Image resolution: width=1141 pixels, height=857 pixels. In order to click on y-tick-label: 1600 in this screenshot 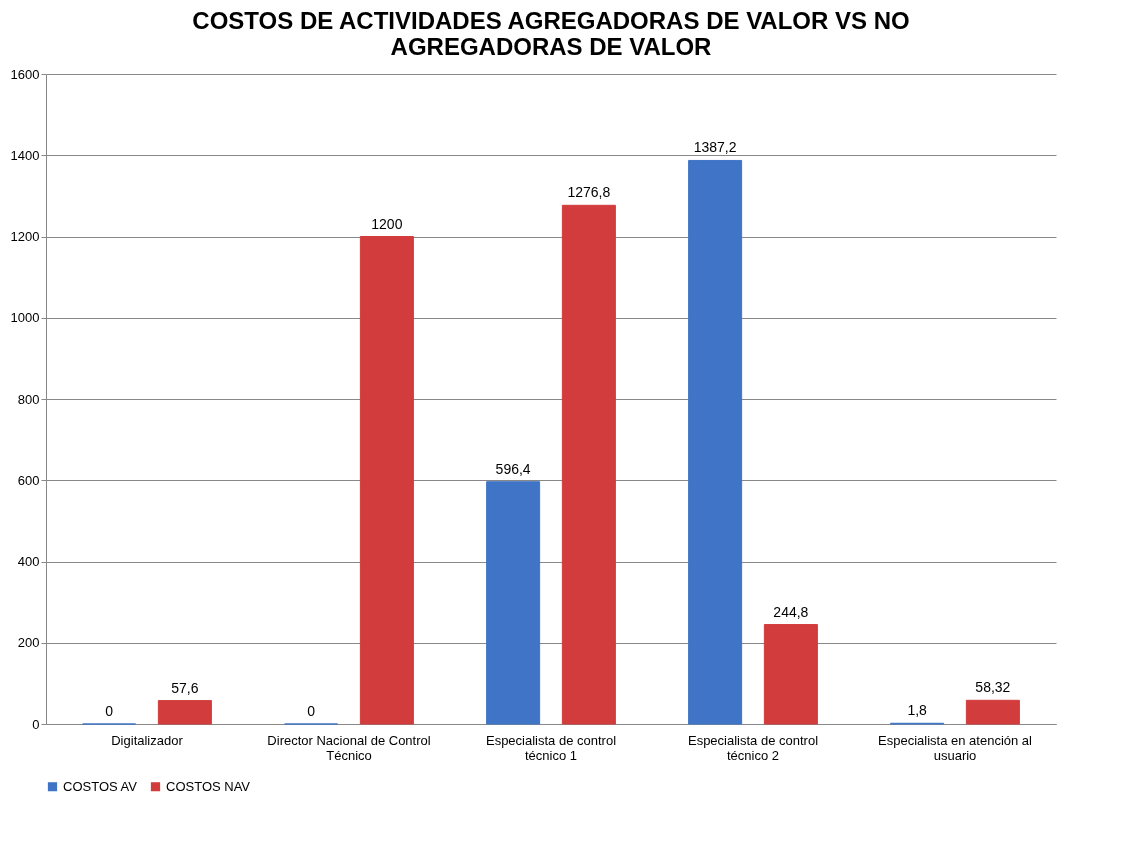, I will do `click(25, 74)`.